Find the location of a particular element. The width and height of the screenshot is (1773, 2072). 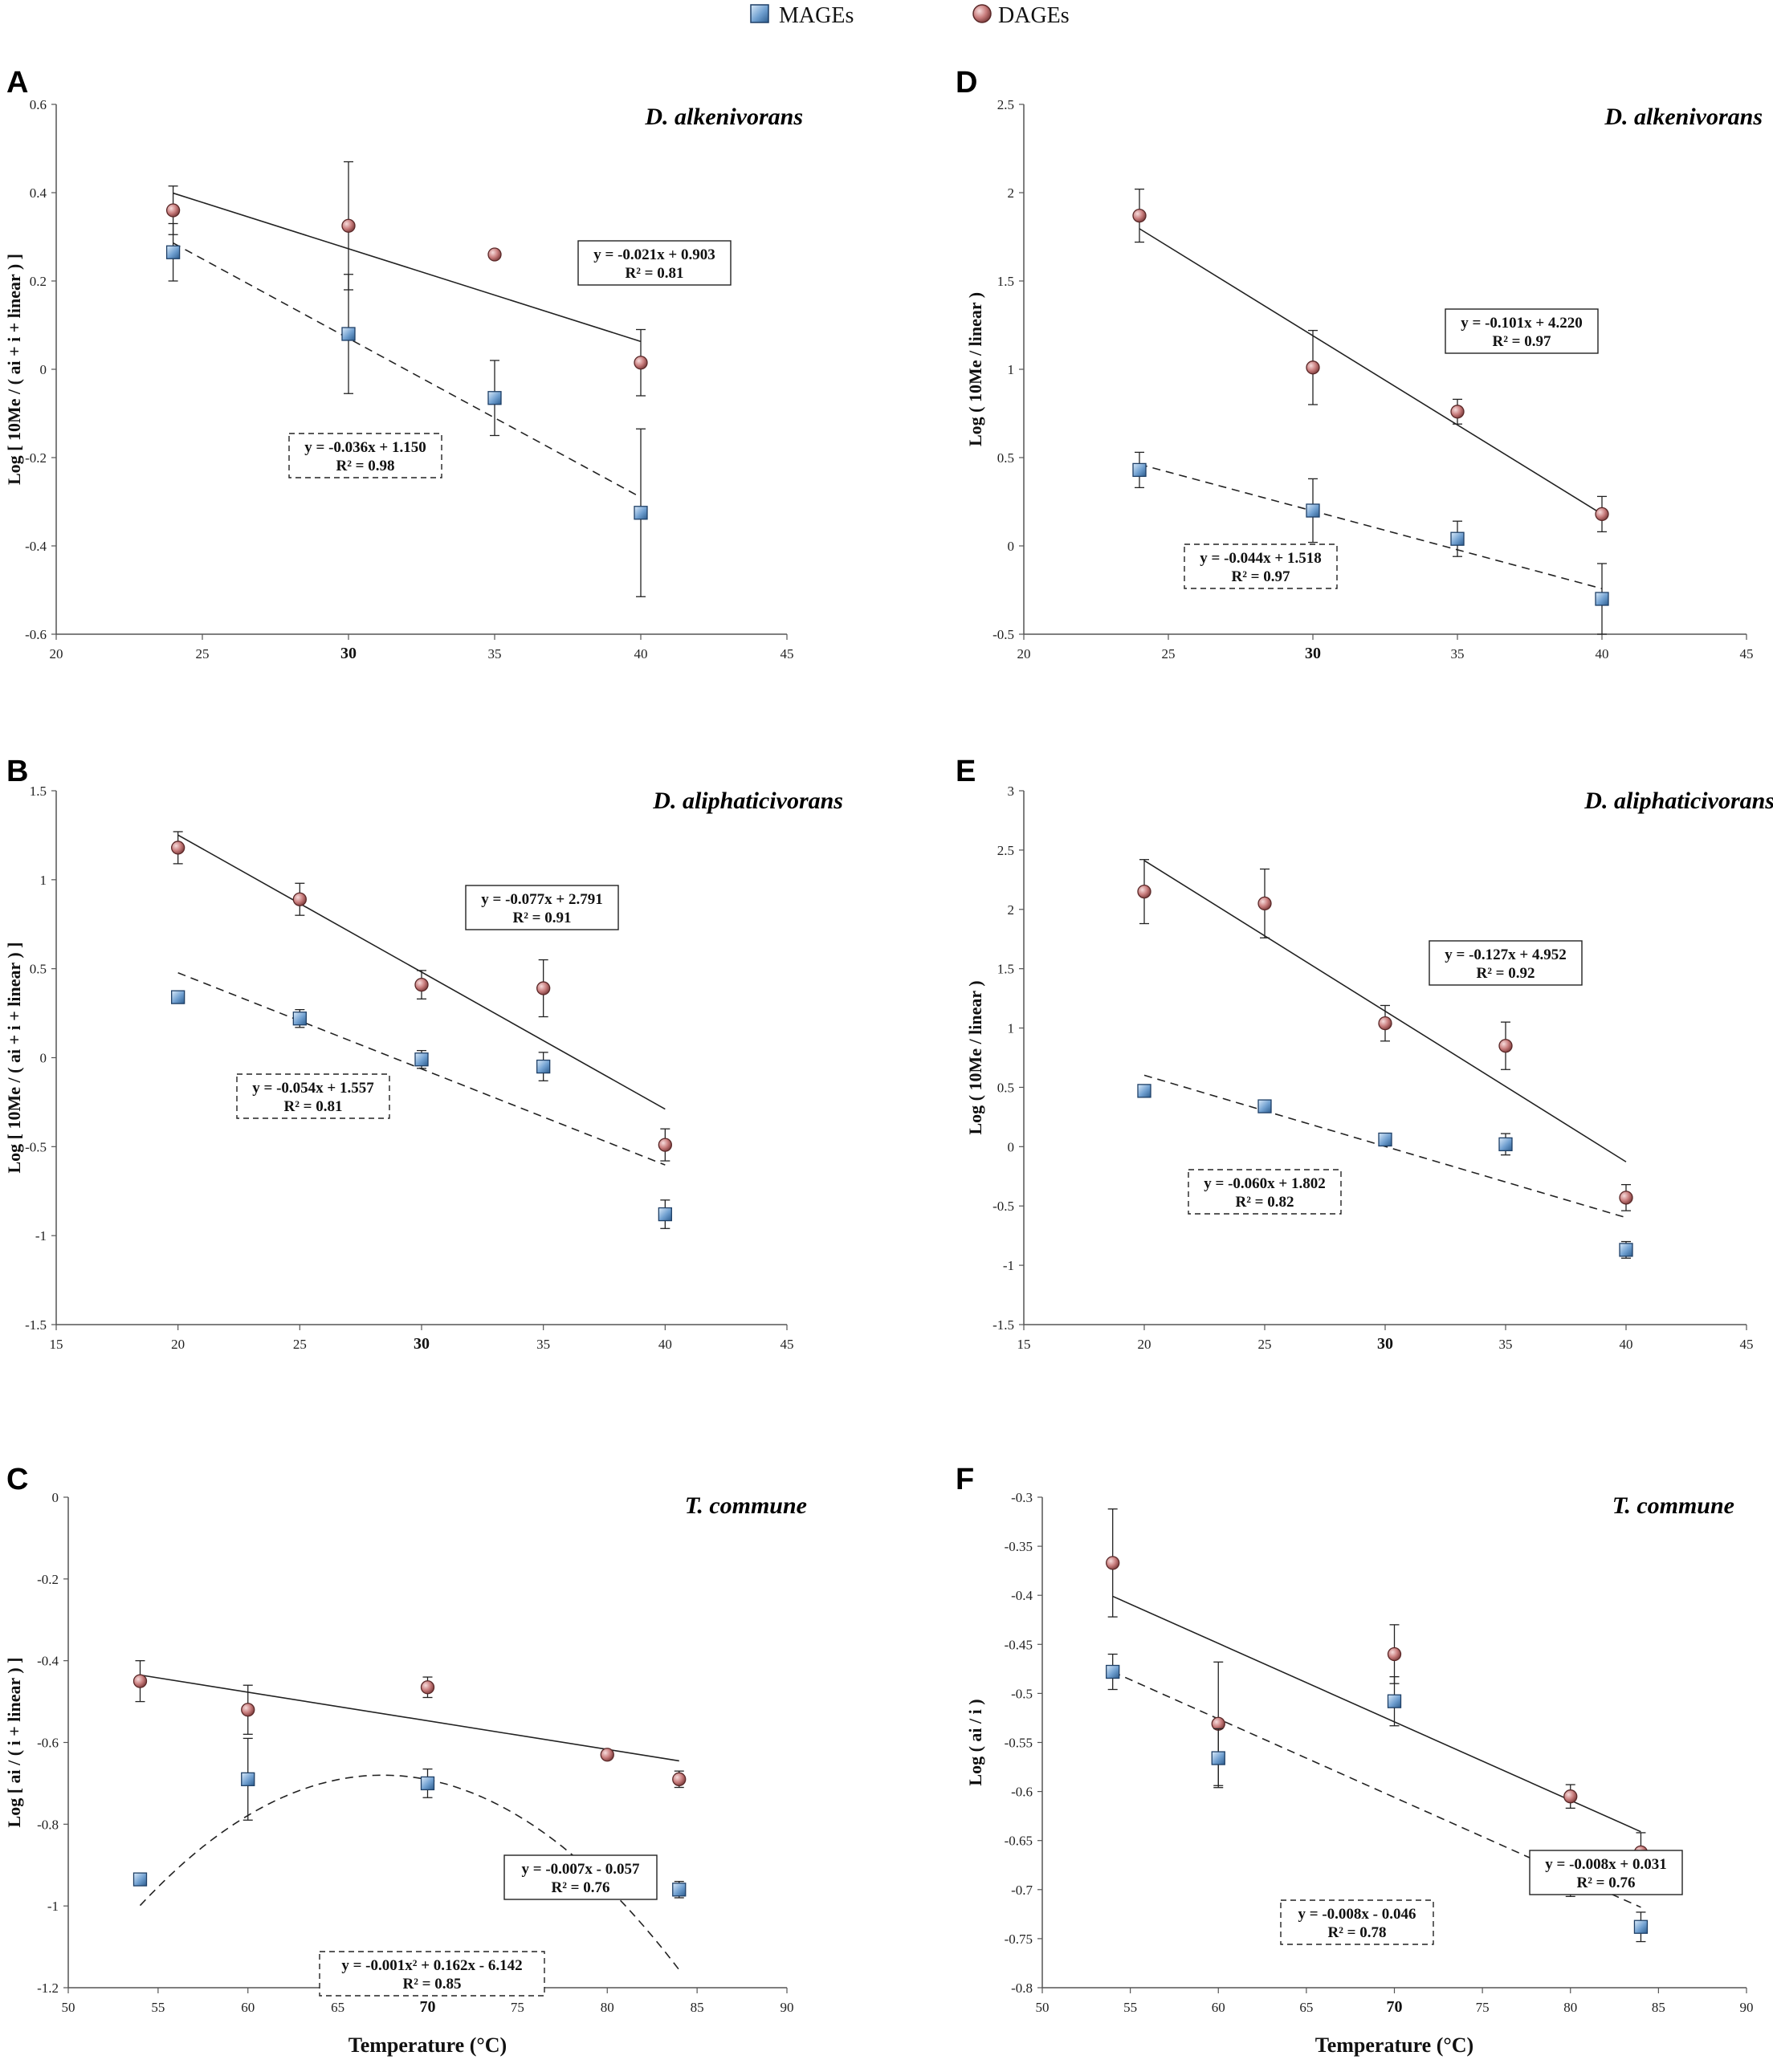

legend: MAGEs DAGEs is located at coordinates (910, 15).